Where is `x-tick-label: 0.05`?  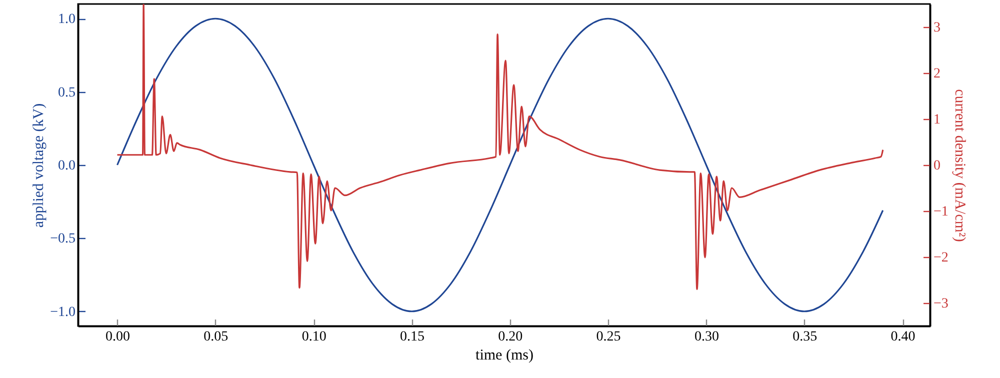
x-tick-label: 0.05 is located at coordinates (216, 337).